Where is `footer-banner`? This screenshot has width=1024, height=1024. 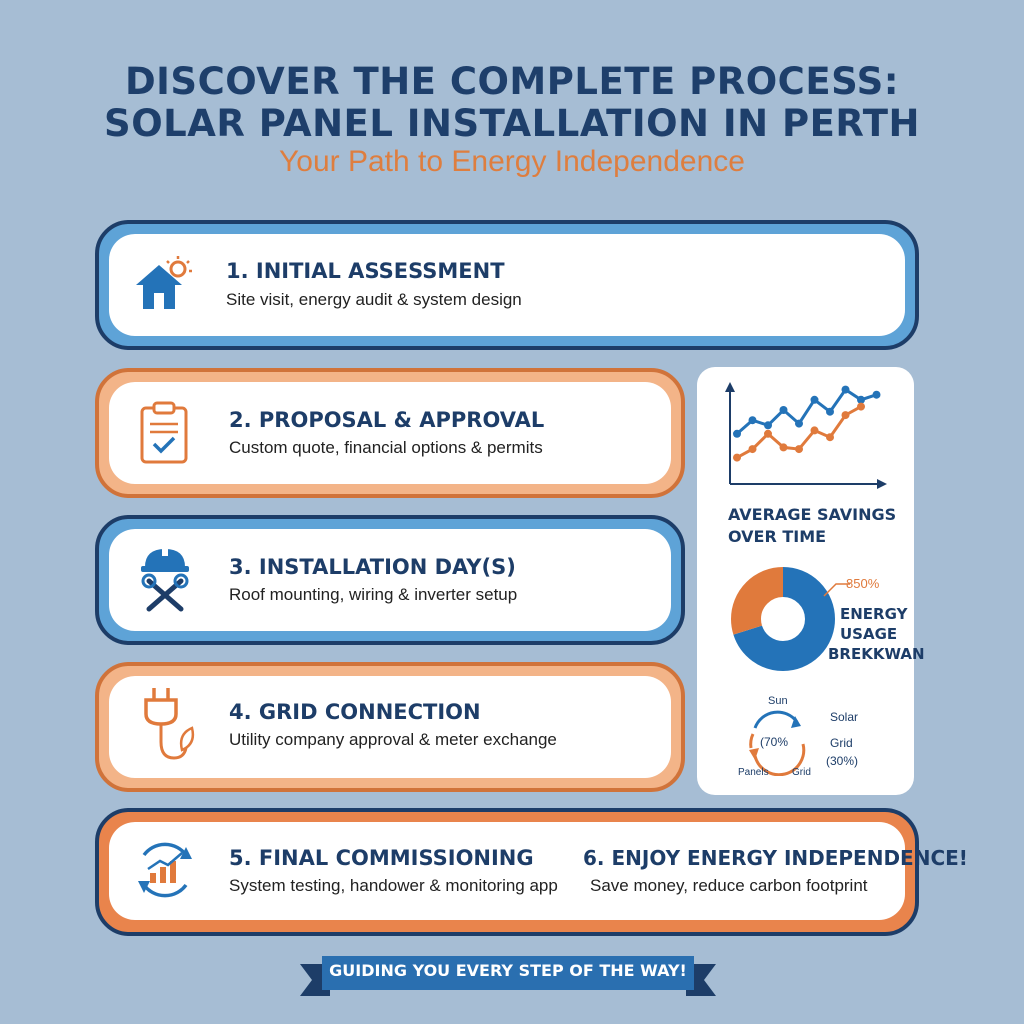
footer-banner is located at coordinates (508, 976).